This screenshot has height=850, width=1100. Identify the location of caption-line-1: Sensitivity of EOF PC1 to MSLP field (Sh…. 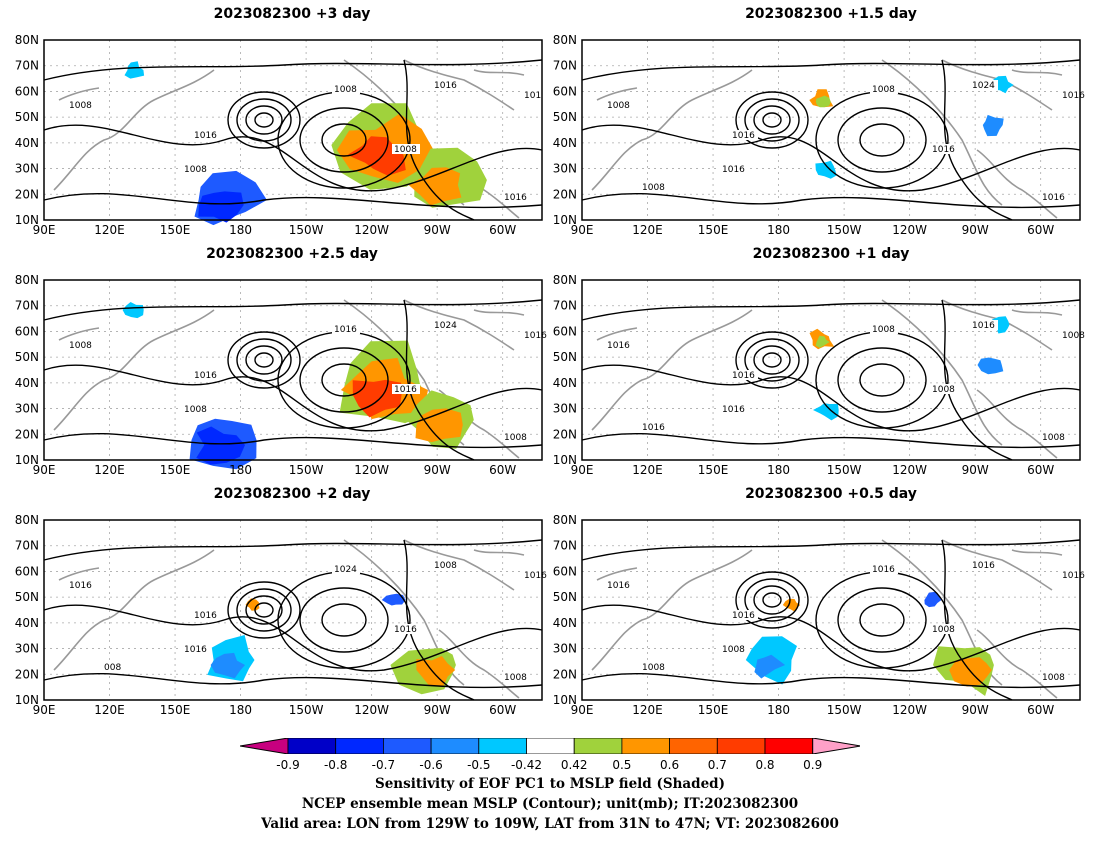
(550, 784).